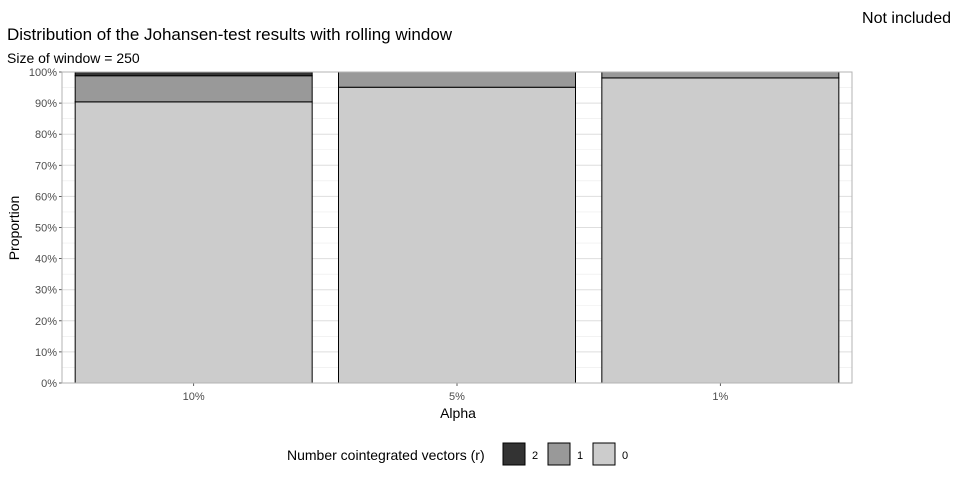  Describe the element at coordinates (14, 228) in the screenshot. I see `y-axis-title: Proportion` at that location.